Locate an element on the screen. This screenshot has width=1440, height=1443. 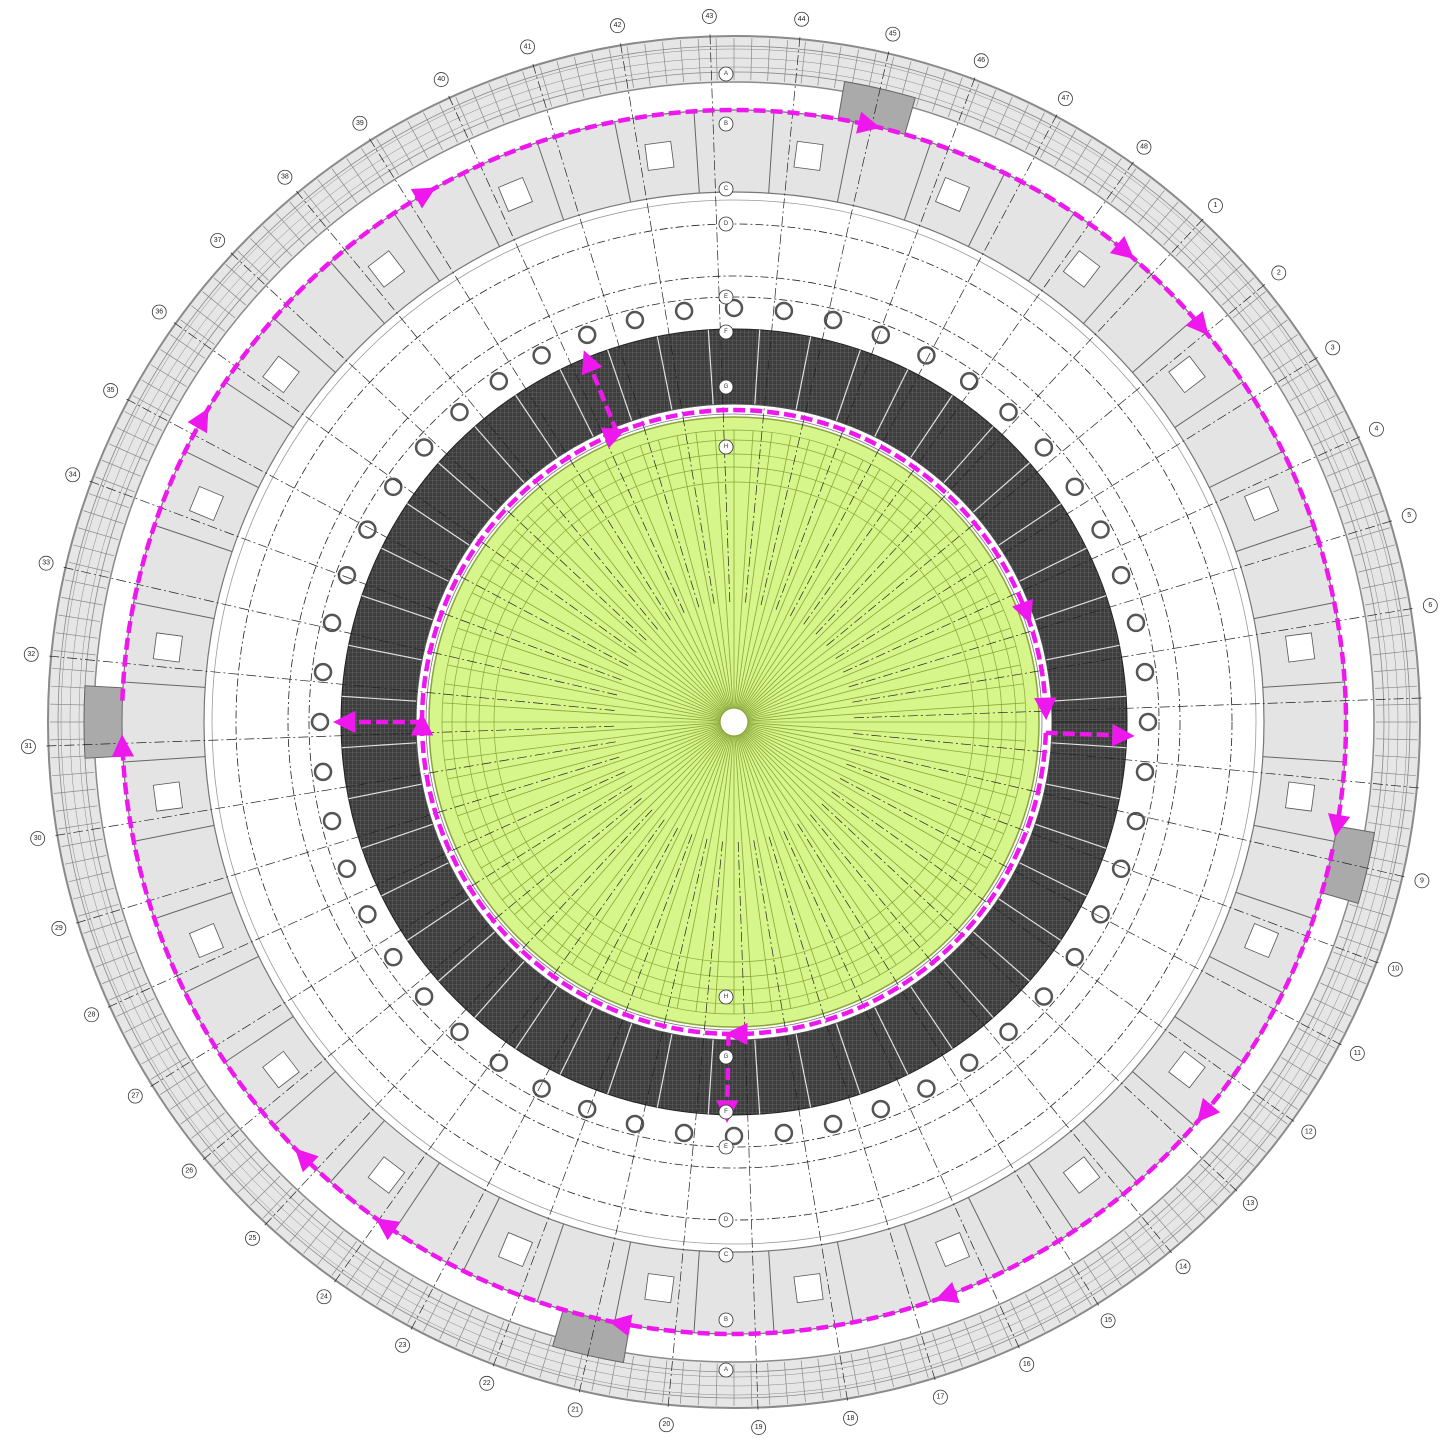
ring-grid-label: E is located at coordinates (726, 297).